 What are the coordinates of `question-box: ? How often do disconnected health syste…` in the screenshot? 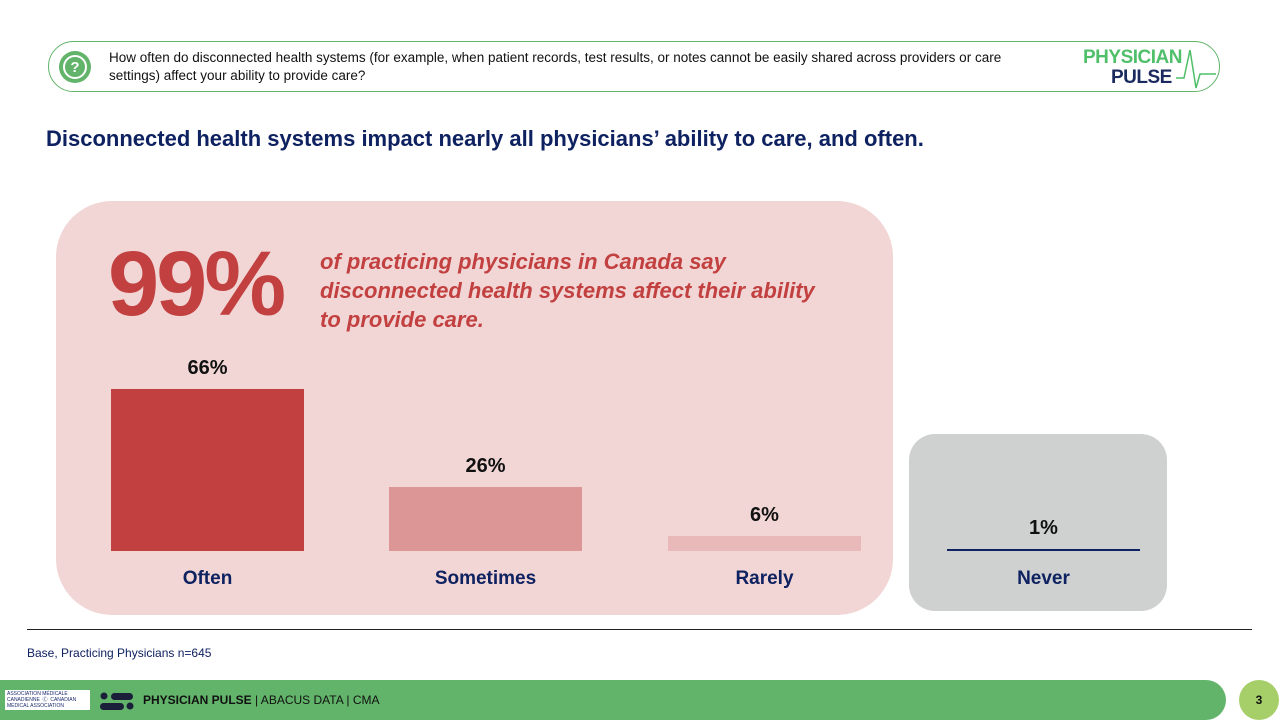 It's located at (634, 66).